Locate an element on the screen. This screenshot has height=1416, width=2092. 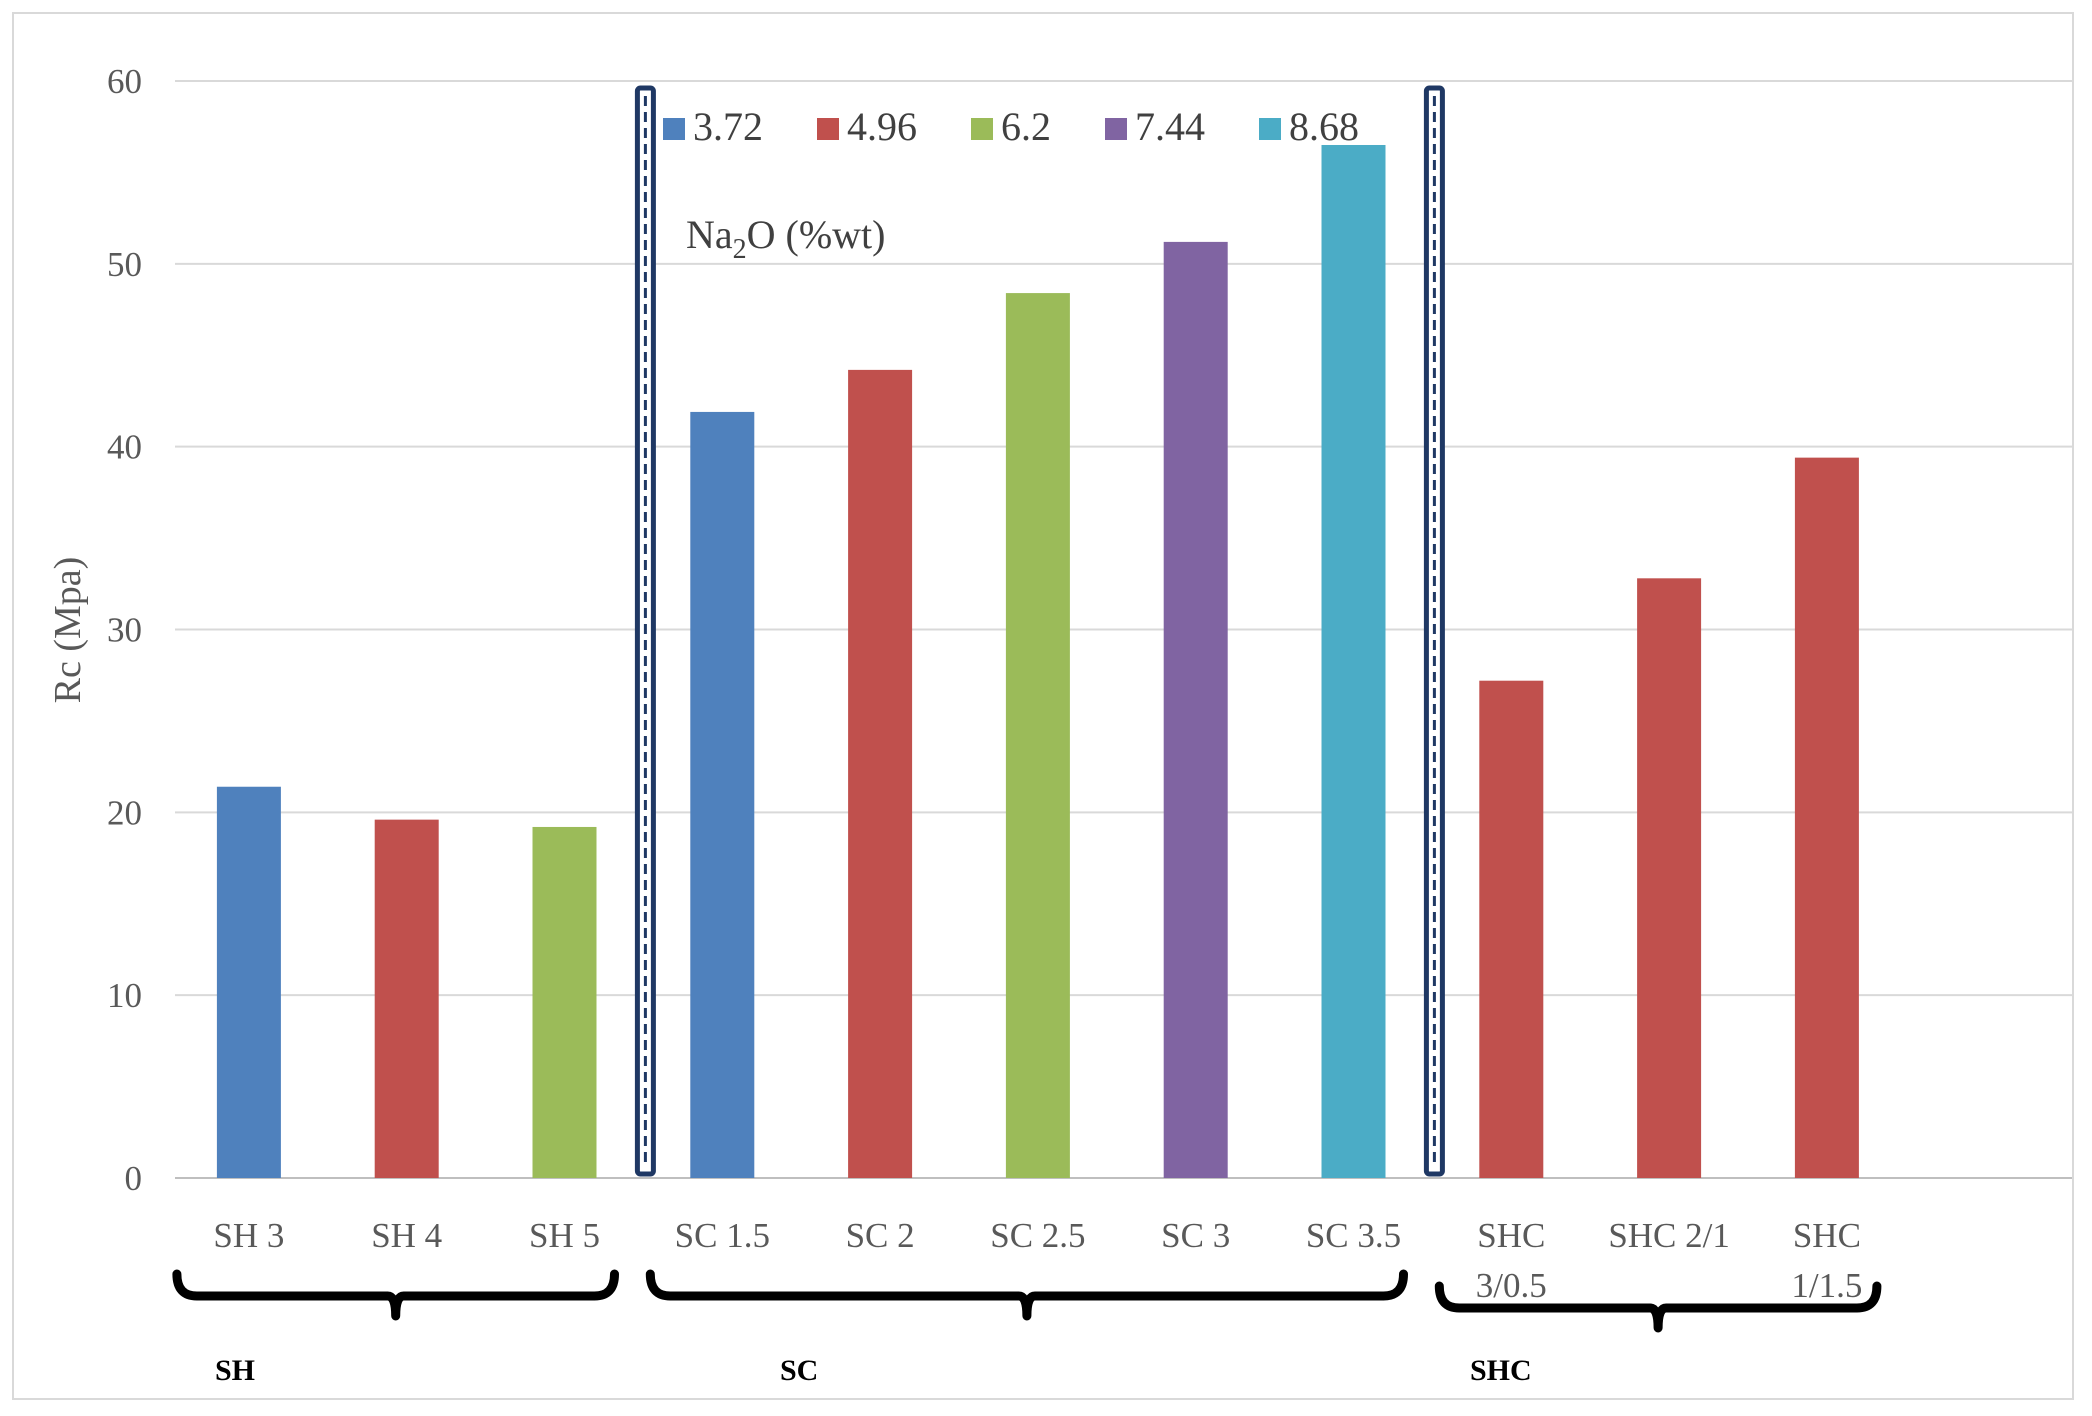
legend-label-4: 8.68 is located at coordinates (1324, 126).